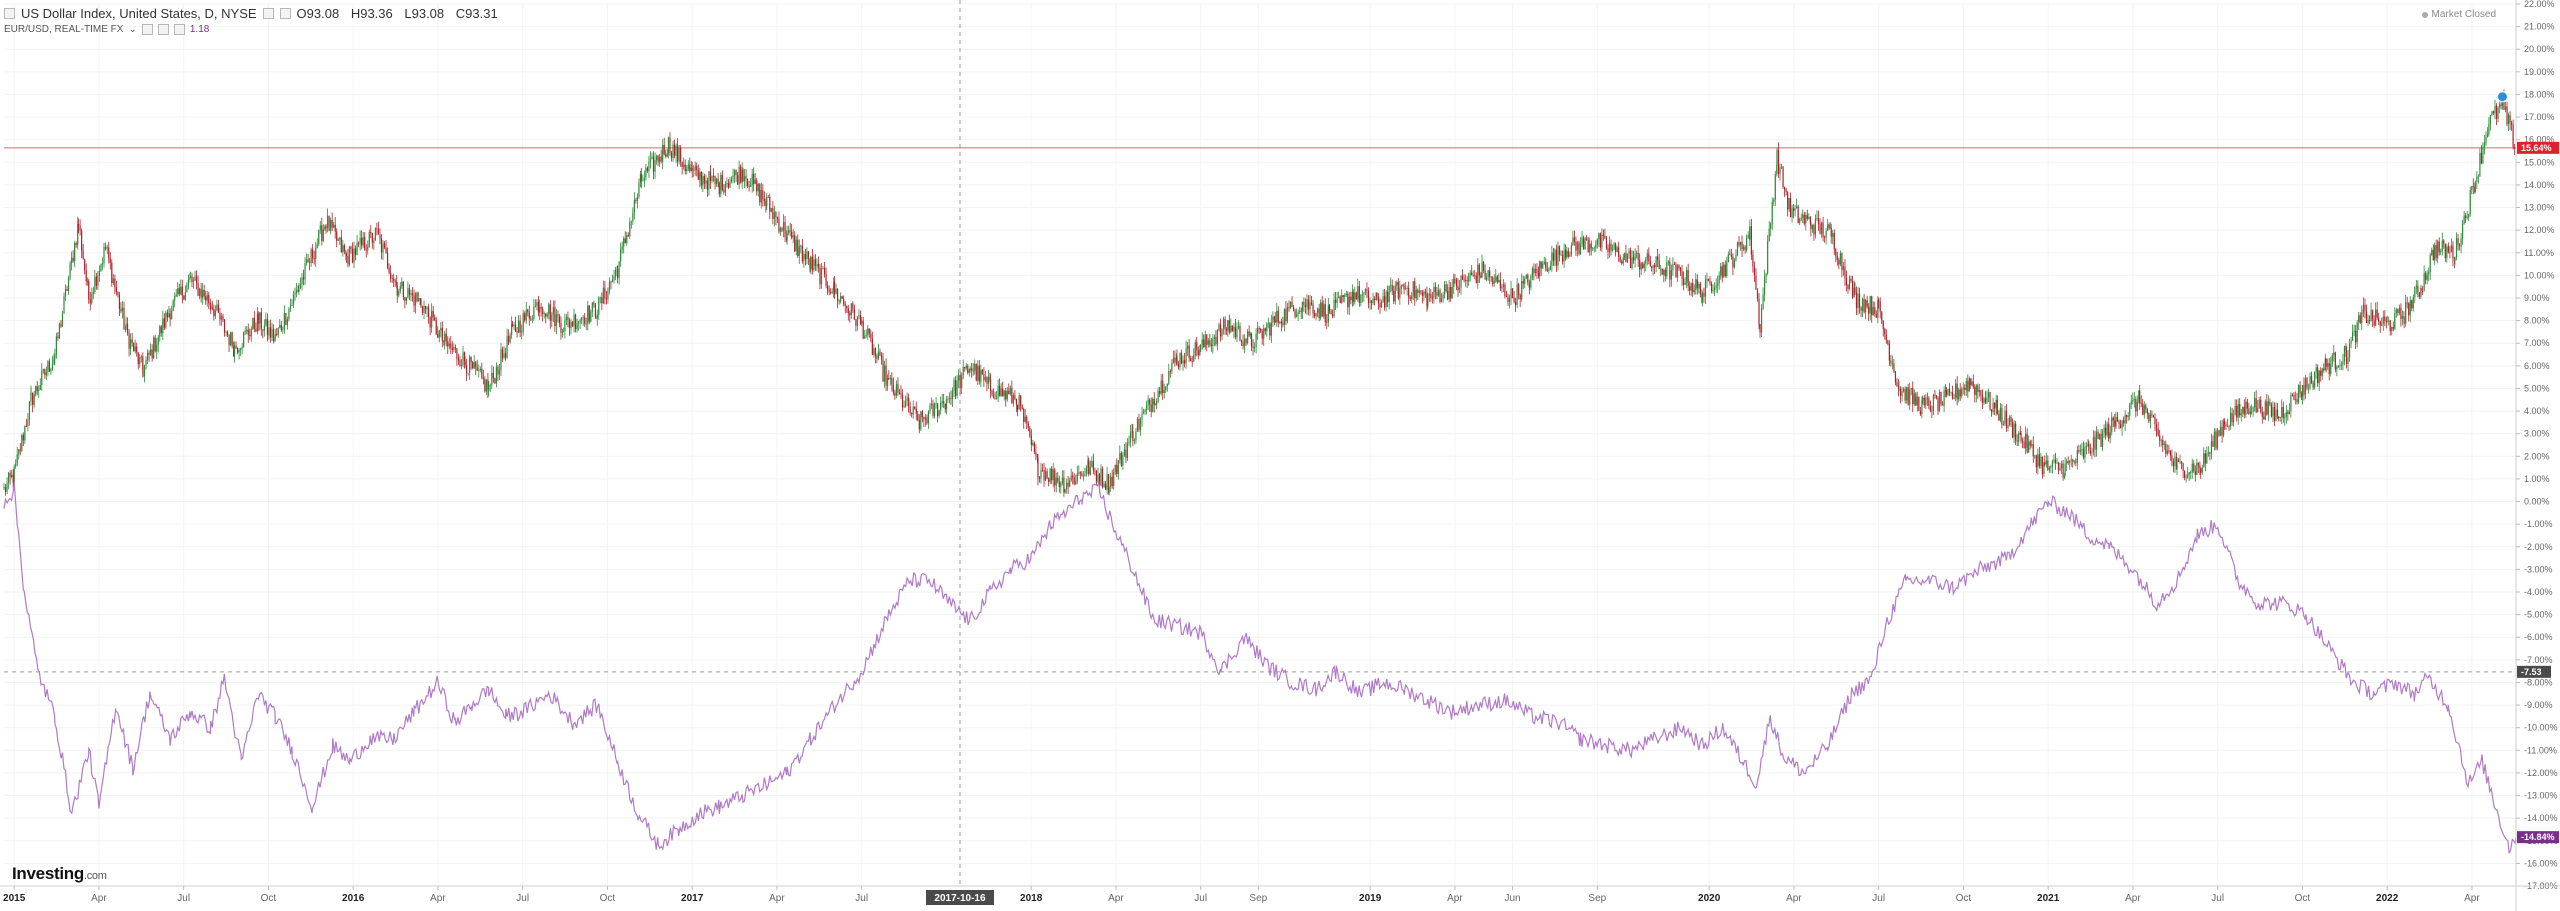  What do you see at coordinates (2527, 467) in the screenshot?
I see `value-labels: 15.64%-7.53-14.84%` at bounding box center [2527, 467].